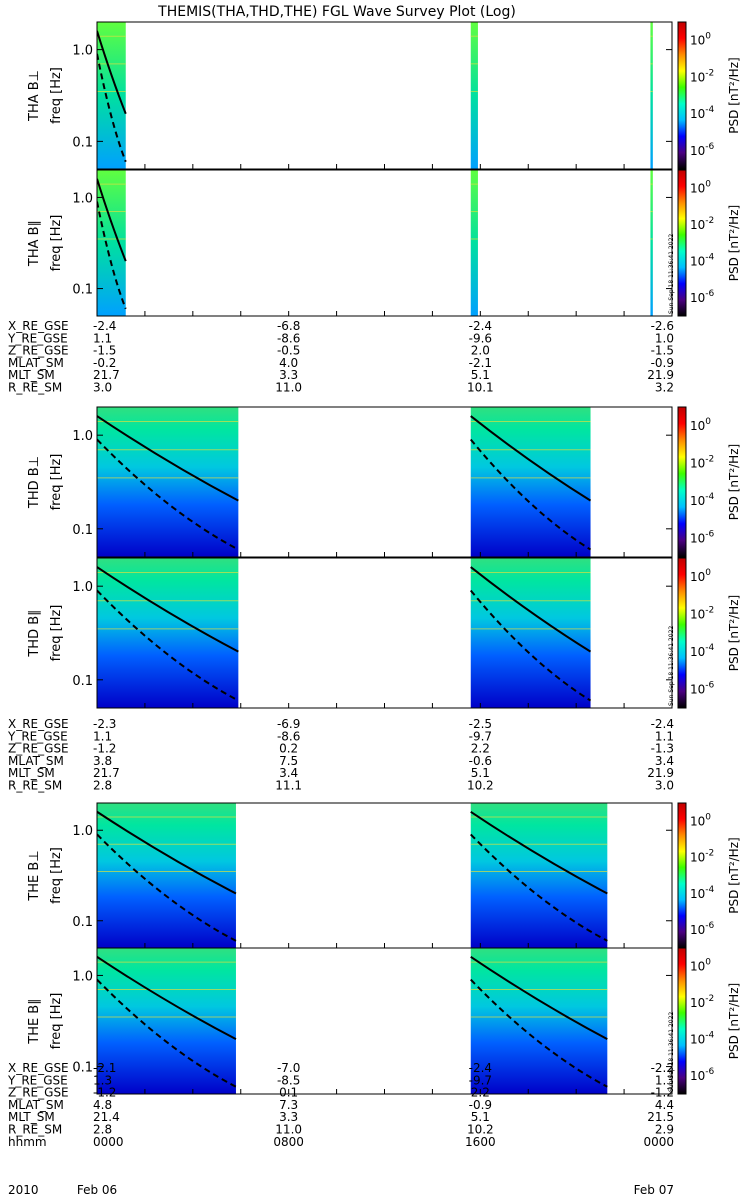 The height and width of the screenshot is (1200, 750). I want to click on ephemeris-value: -0.6, so click(480, 761).